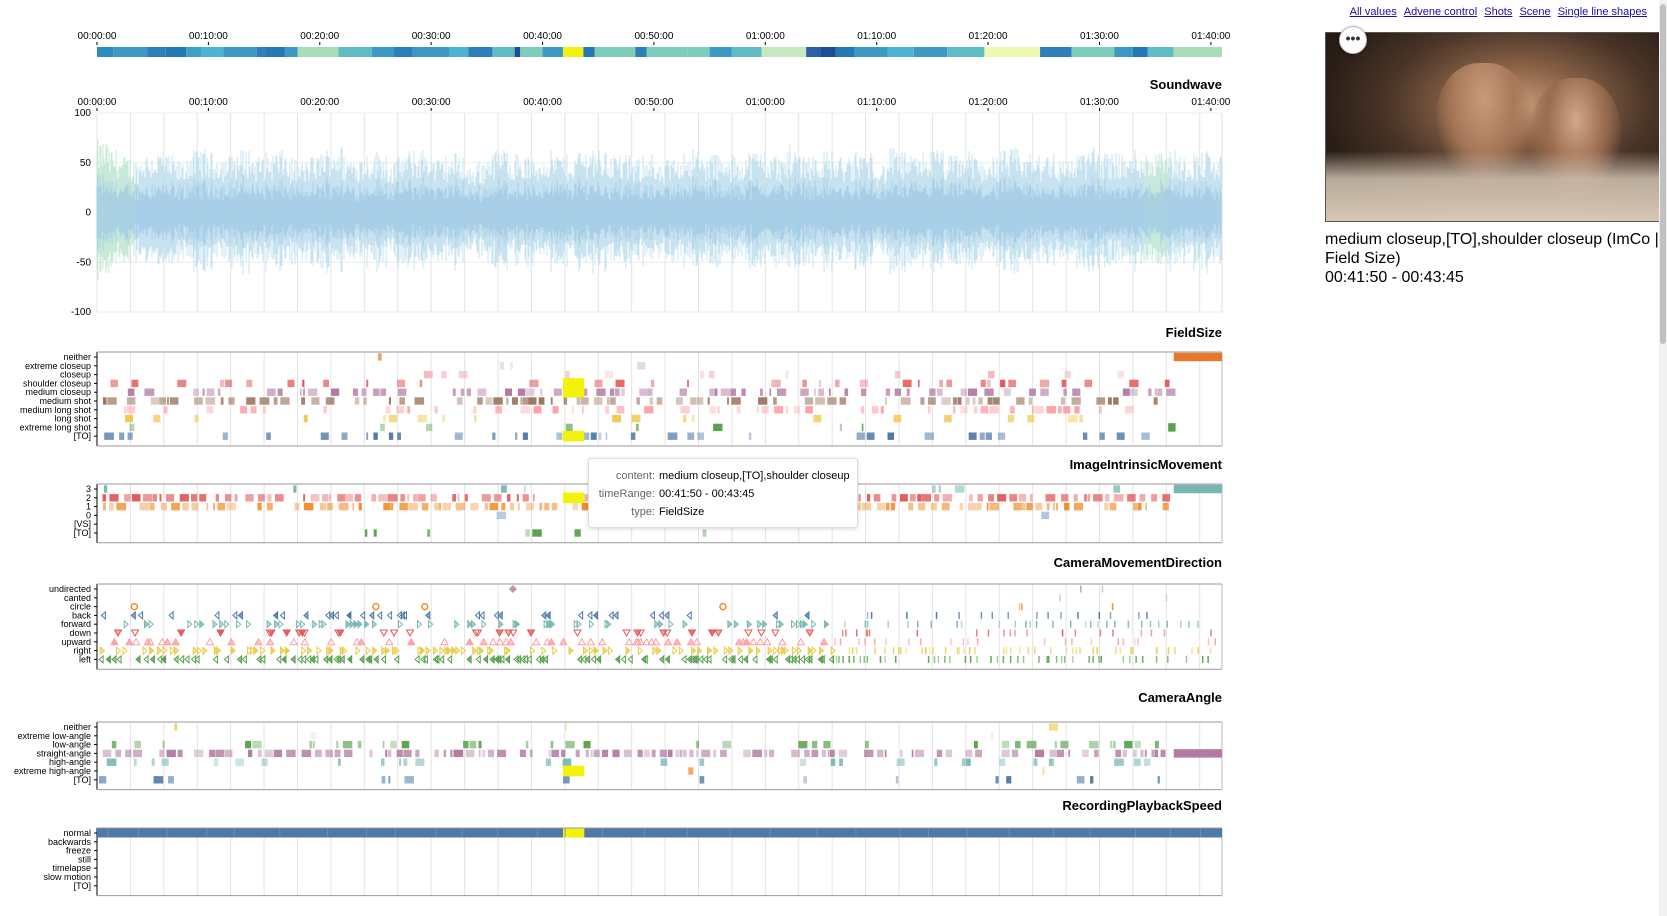 Image resolution: width=1667 pixels, height=916 pixels. What do you see at coordinates (1197, 489) in the screenshot?
I see `imagemovement-block` at bounding box center [1197, 489].